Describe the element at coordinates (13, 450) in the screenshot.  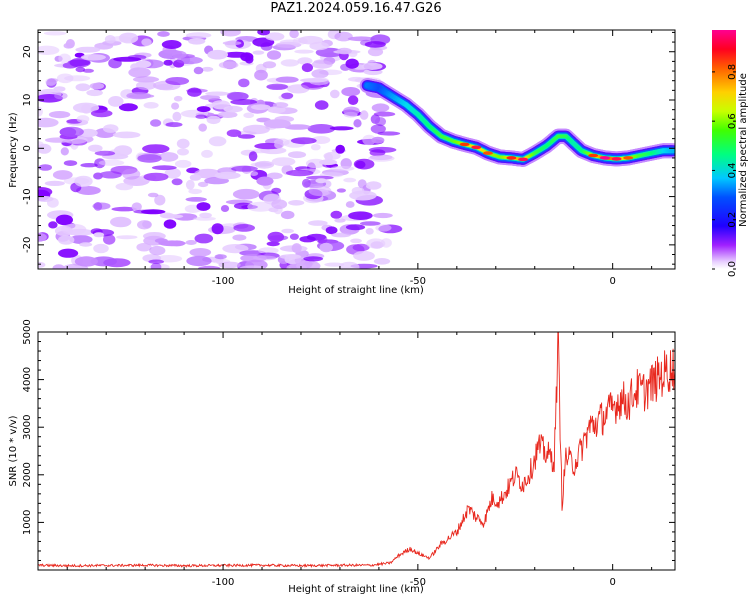
I see `snr-y-axis-label: SNR (10 * v/v)` at that location.